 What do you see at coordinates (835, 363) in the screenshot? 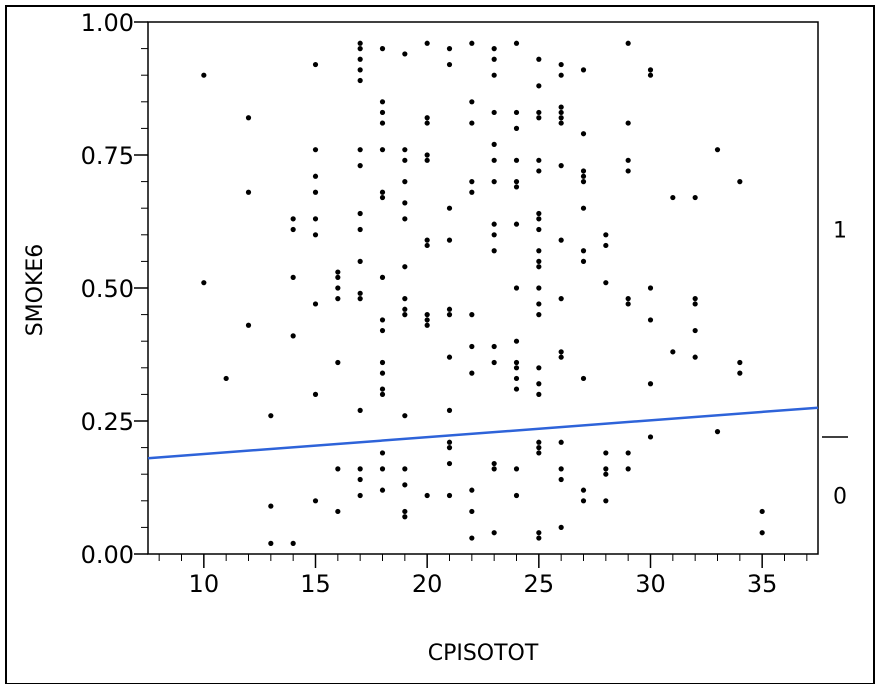
I see `right-category-axis: 10` at bounding box center [835, 363].